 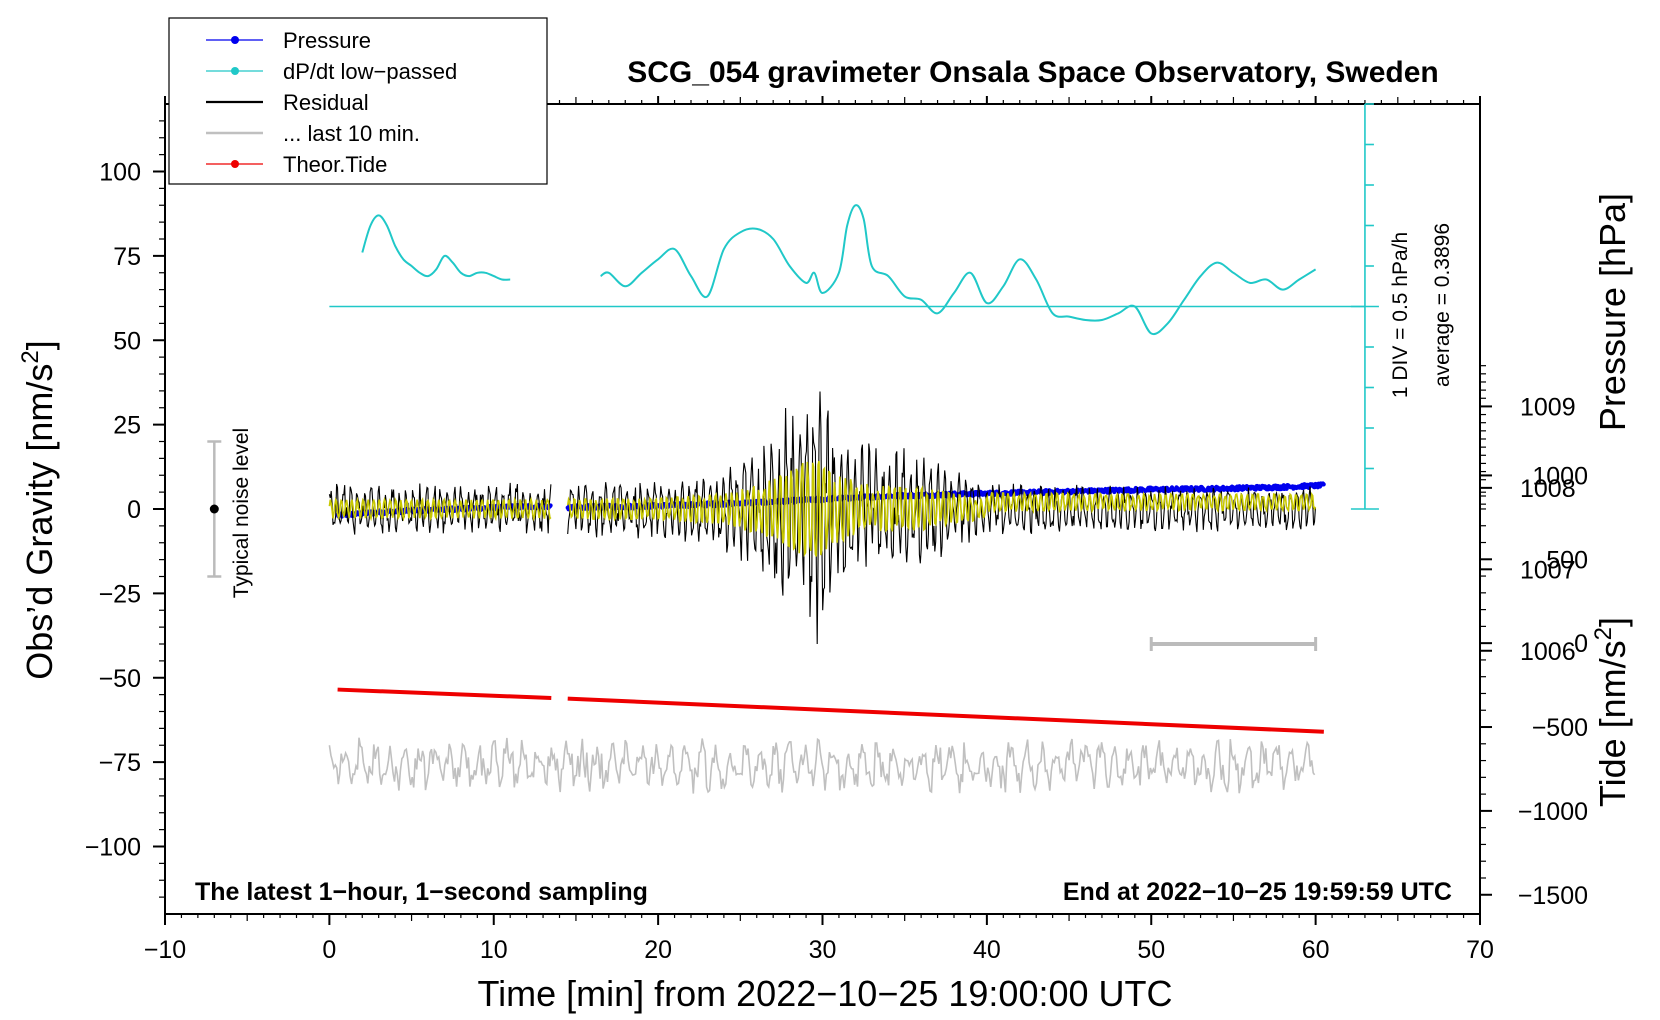 What do you see at coordinates (824, 993) in the screenshot?
I see `x-axis-label: Time [min] from 2022−10−25 19:00:00 UTC` at bounding box center [824, 993].